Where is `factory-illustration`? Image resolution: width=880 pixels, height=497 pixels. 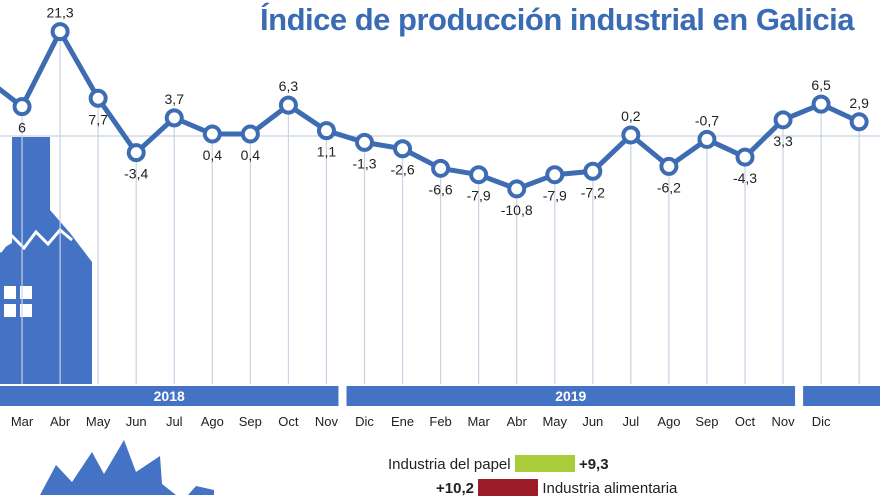 factory-illustration is located at coordinates (46, 260).